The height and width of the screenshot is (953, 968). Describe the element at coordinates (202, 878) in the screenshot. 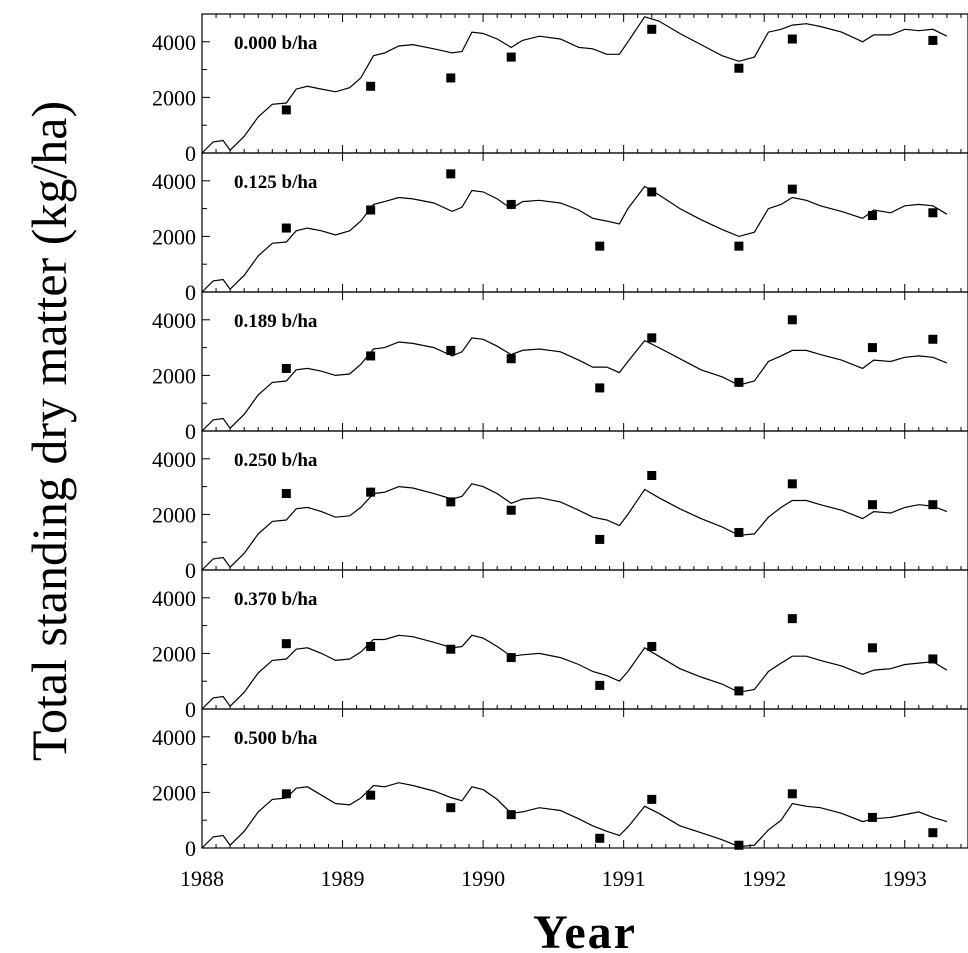

I see `x-tick-label: 1988` at that location.